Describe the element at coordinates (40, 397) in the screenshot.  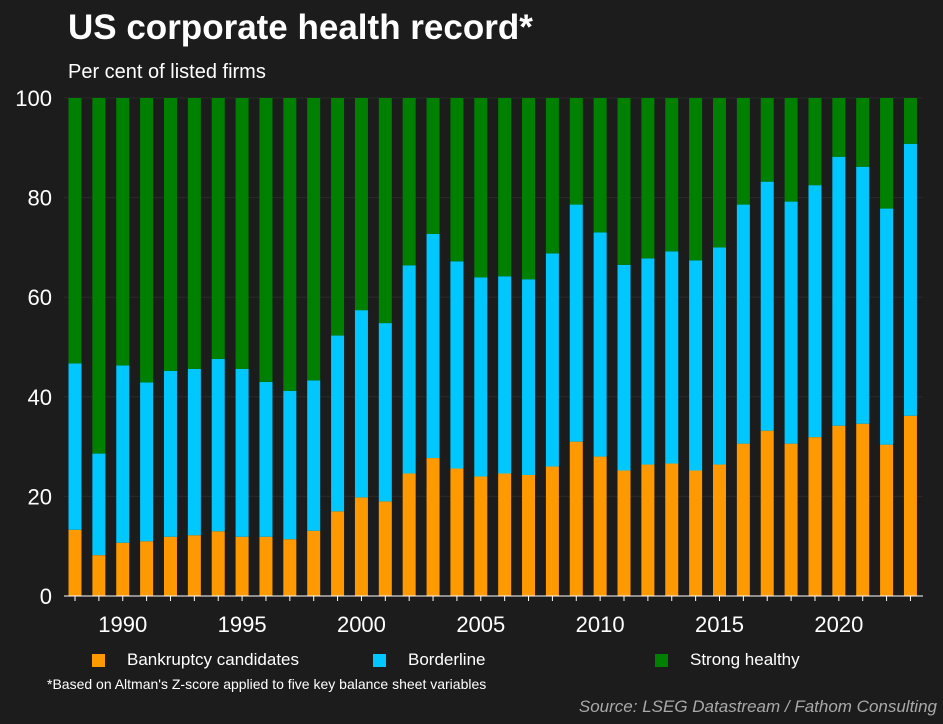
I see `y-tick-label: 40` at that location.